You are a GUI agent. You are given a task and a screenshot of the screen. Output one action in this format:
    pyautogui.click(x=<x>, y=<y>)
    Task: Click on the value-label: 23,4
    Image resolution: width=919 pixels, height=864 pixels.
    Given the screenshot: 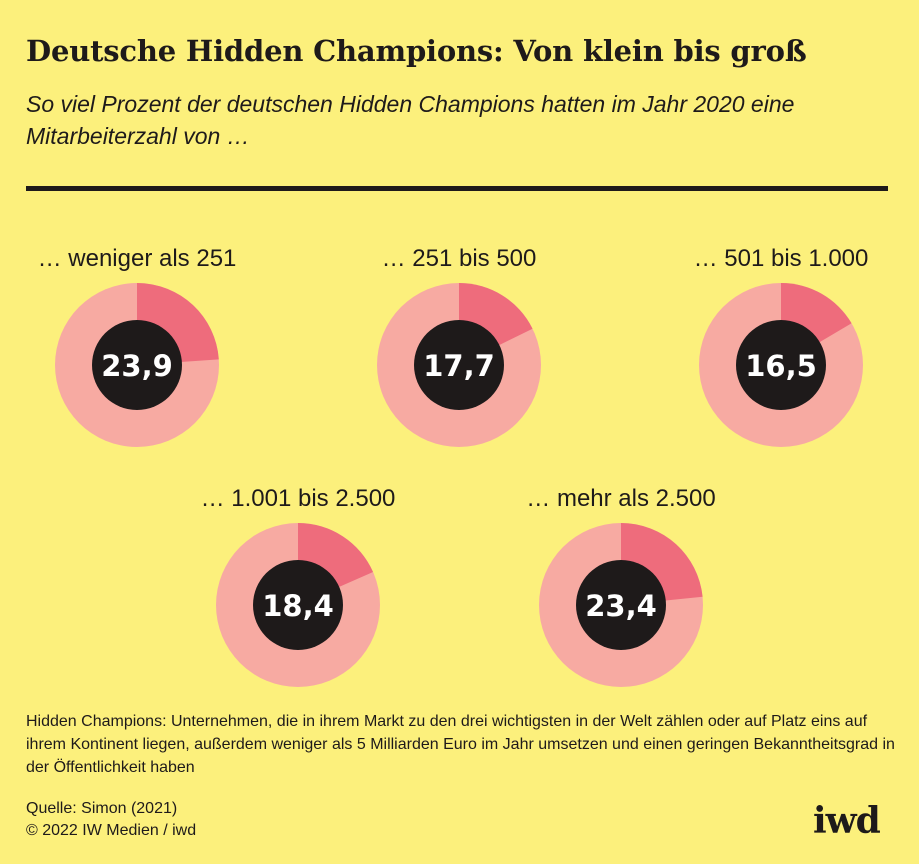 What is the action you would take?
    pyautogui.click(x=621, y=606)
    